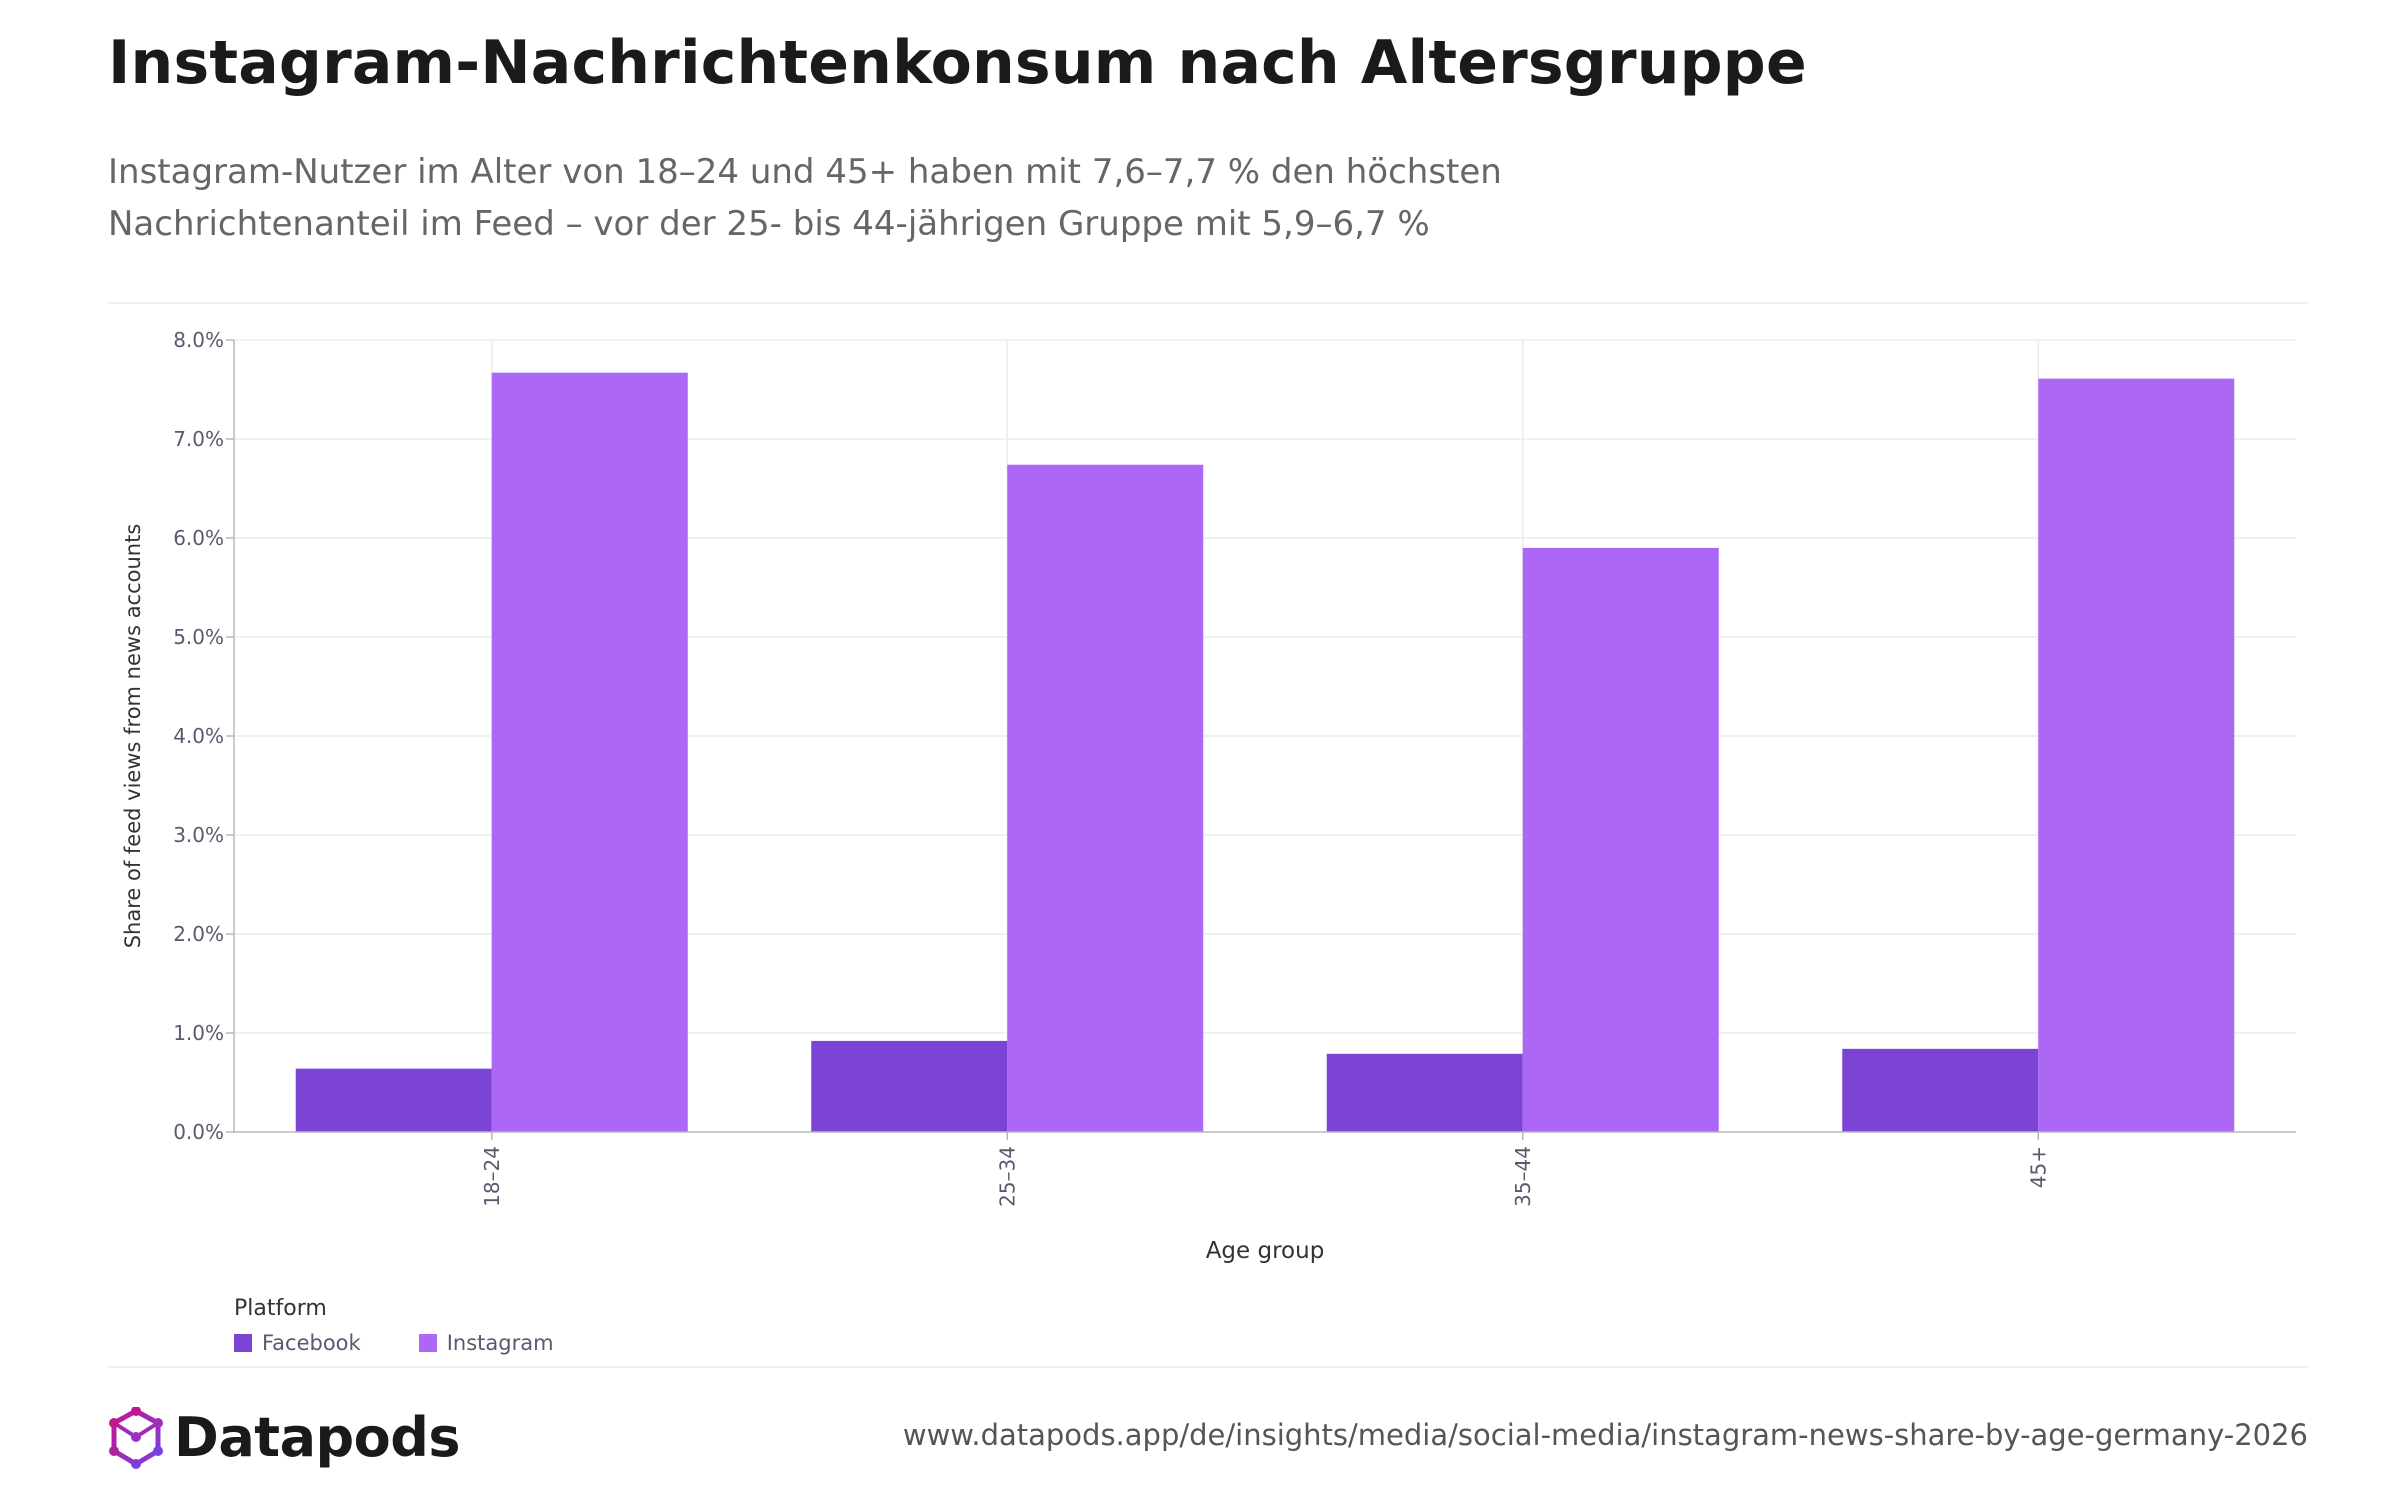 The image size is (2400, 1500). Describe the element at coordinates (198, 934) in the screenshot. I see `y-tick-label: 2.0%` at that location.